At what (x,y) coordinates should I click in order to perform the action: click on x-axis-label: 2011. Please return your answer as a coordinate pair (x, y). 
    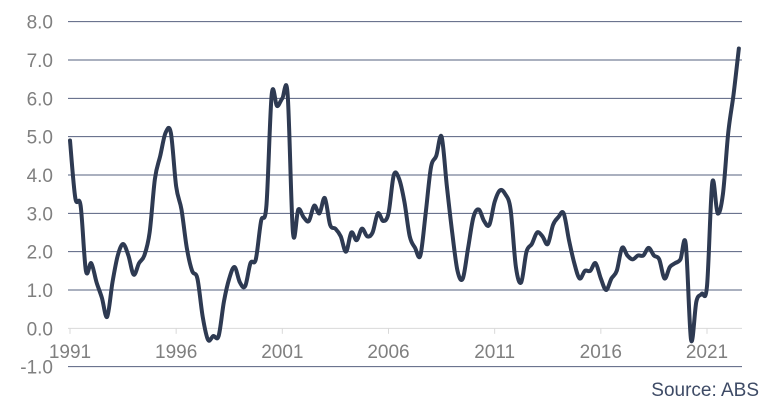
    Looking at the image, I should click on (494, 352).